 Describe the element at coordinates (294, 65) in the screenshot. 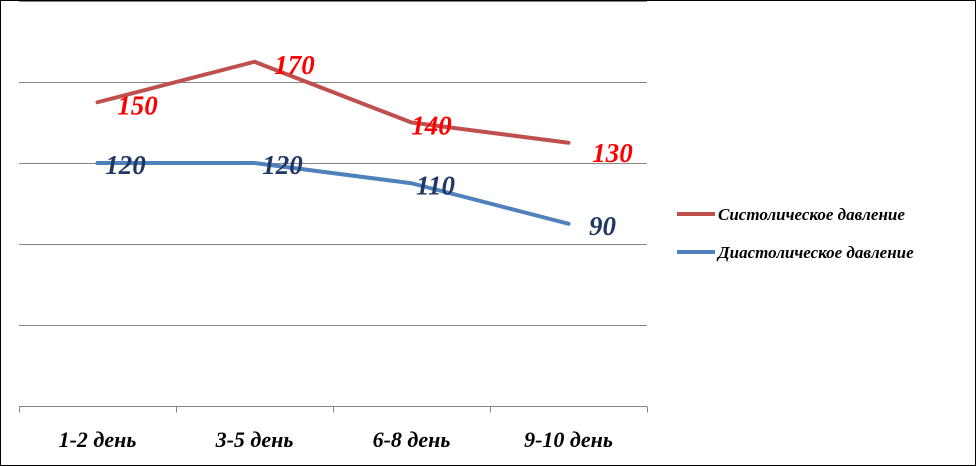

I see `data-label: 170` at that location.